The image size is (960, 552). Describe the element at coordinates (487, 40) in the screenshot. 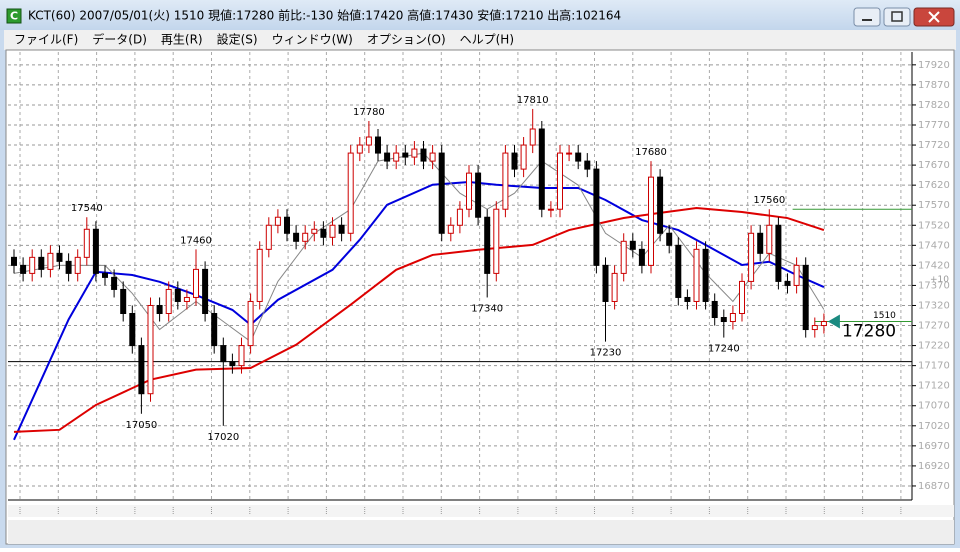

I see `menu-item: ヘルプ(H)` at that location.